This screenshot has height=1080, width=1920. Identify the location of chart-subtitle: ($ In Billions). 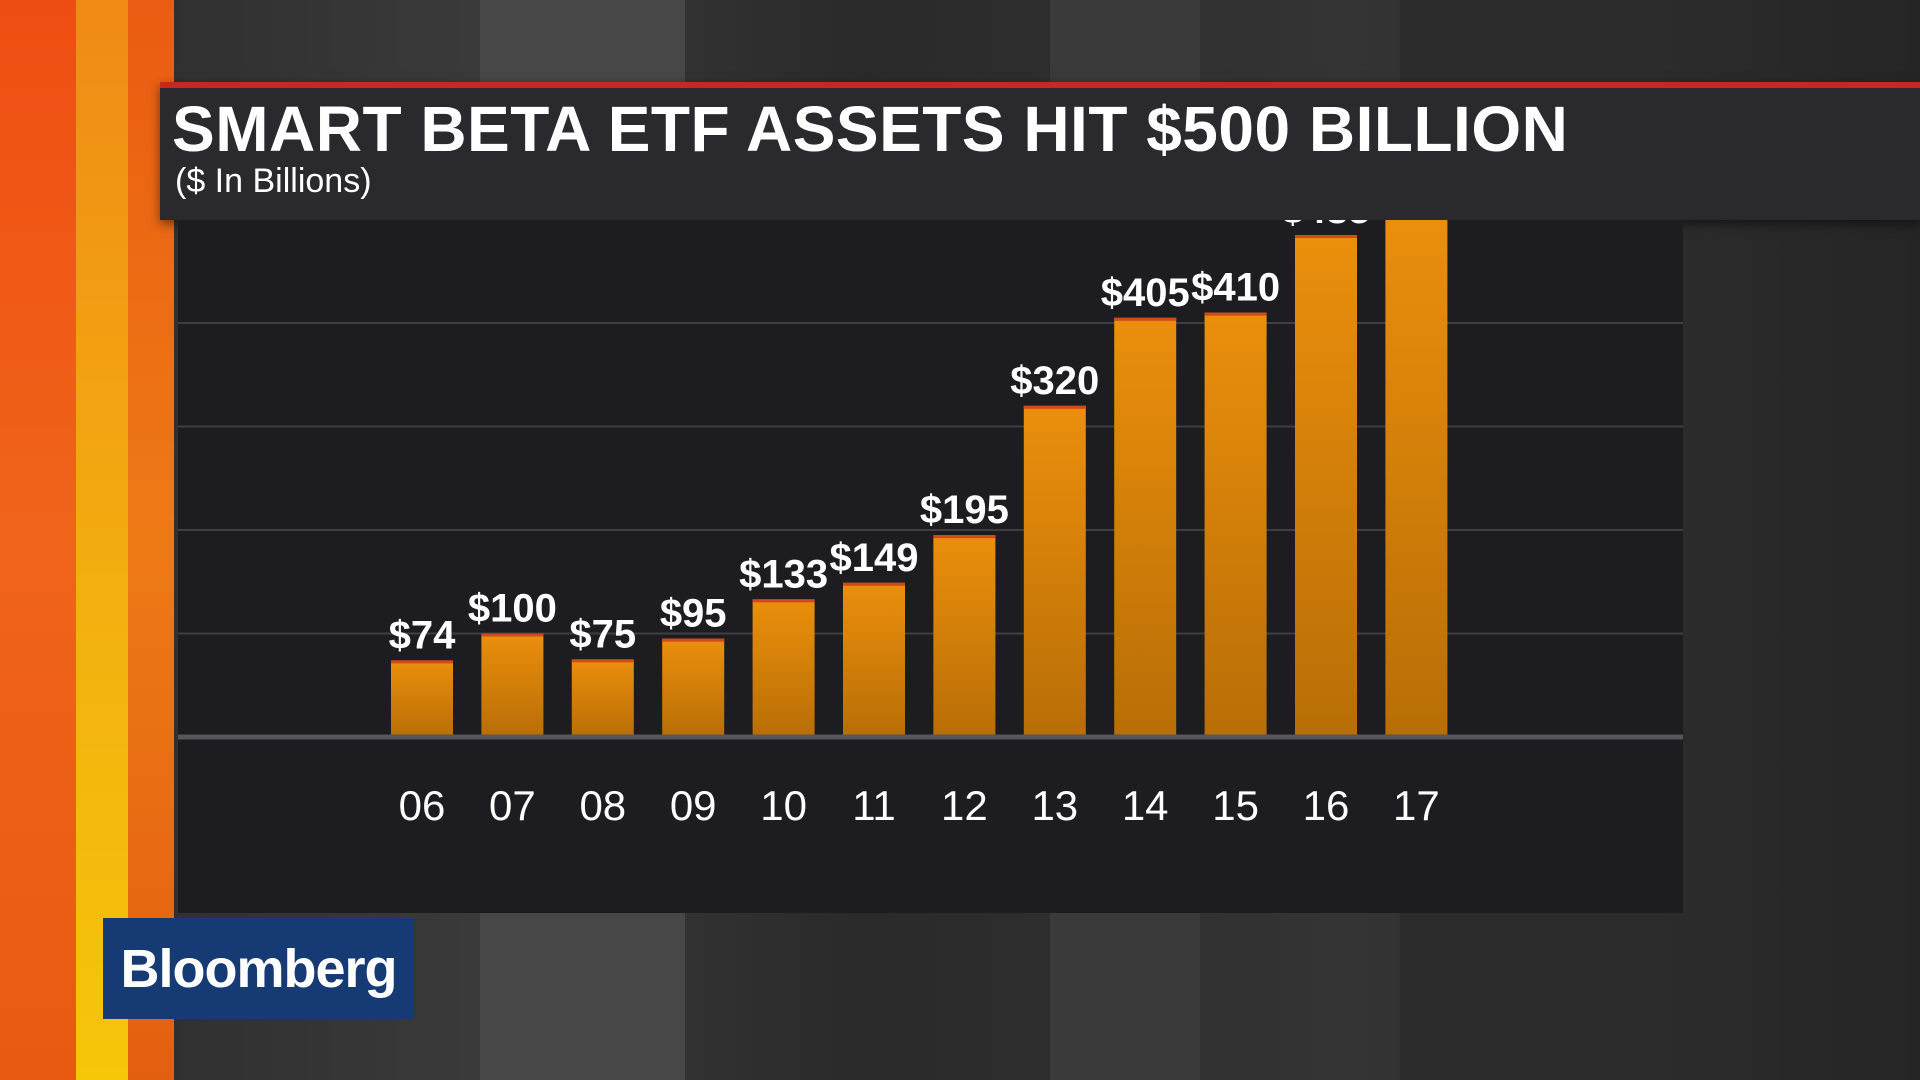
(273, 181).